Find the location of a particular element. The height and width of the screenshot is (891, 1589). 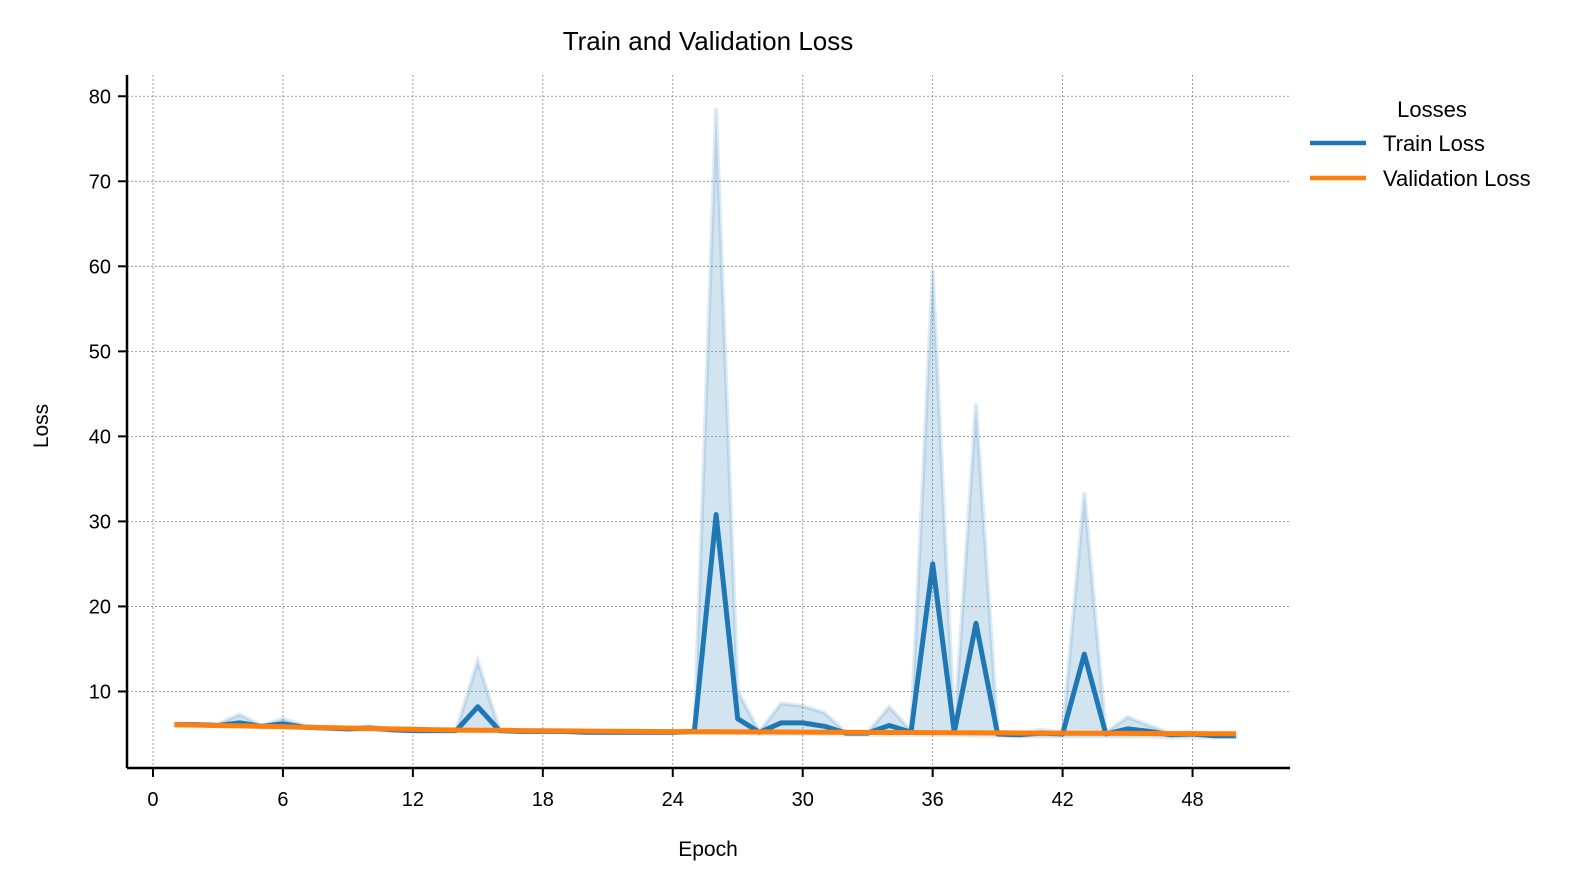

x-ticks: 0 6 12 18 24 30 36 42 48 is located at coordinates (675, 789).